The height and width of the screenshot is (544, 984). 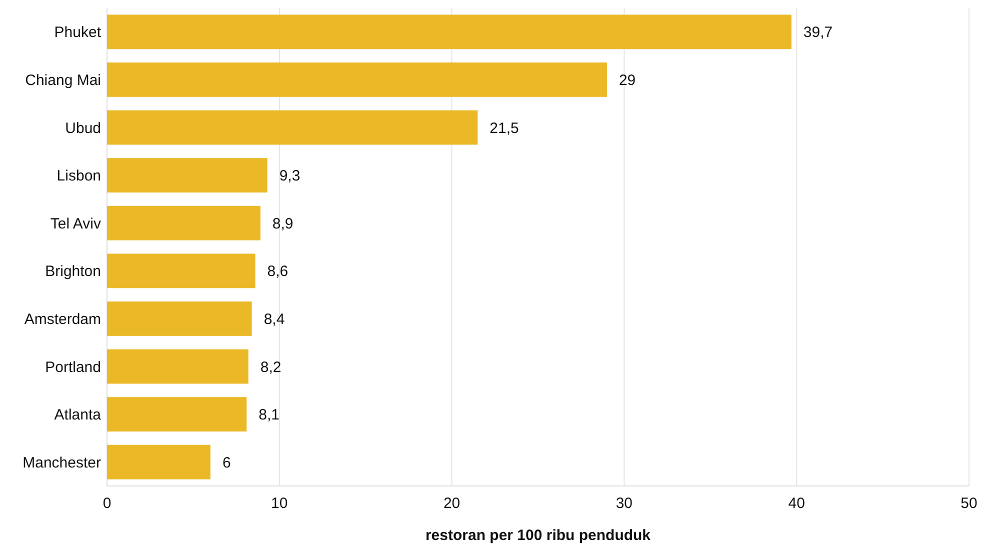 What do you see at coordinates (279, 503) in the screenshot?
I see `x-tick-label: 10` at bounding box center [279, 503].